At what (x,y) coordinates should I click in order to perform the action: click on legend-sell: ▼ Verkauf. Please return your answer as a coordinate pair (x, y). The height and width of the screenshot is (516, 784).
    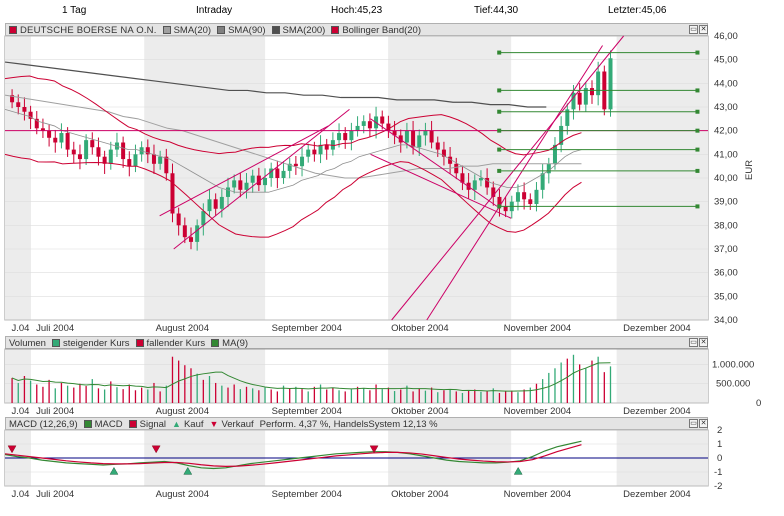
    Looking at the image, I should click on (232, 424).